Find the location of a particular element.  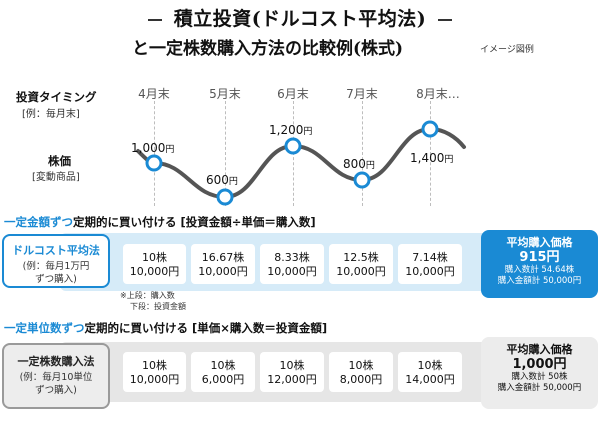

section2-cell: 10株 14,000円 is located at coordinates (430, 372).